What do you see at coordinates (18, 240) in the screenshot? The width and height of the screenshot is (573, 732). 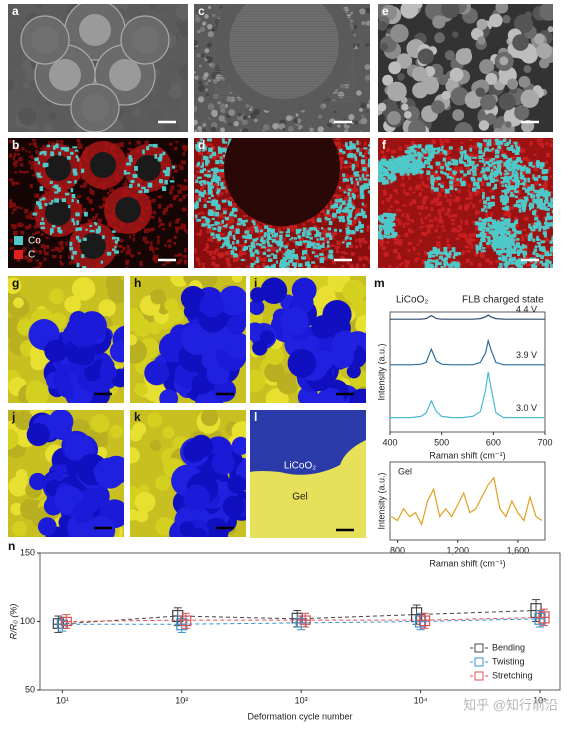 I see `legend-swatch` at bounding box center [18, 240].